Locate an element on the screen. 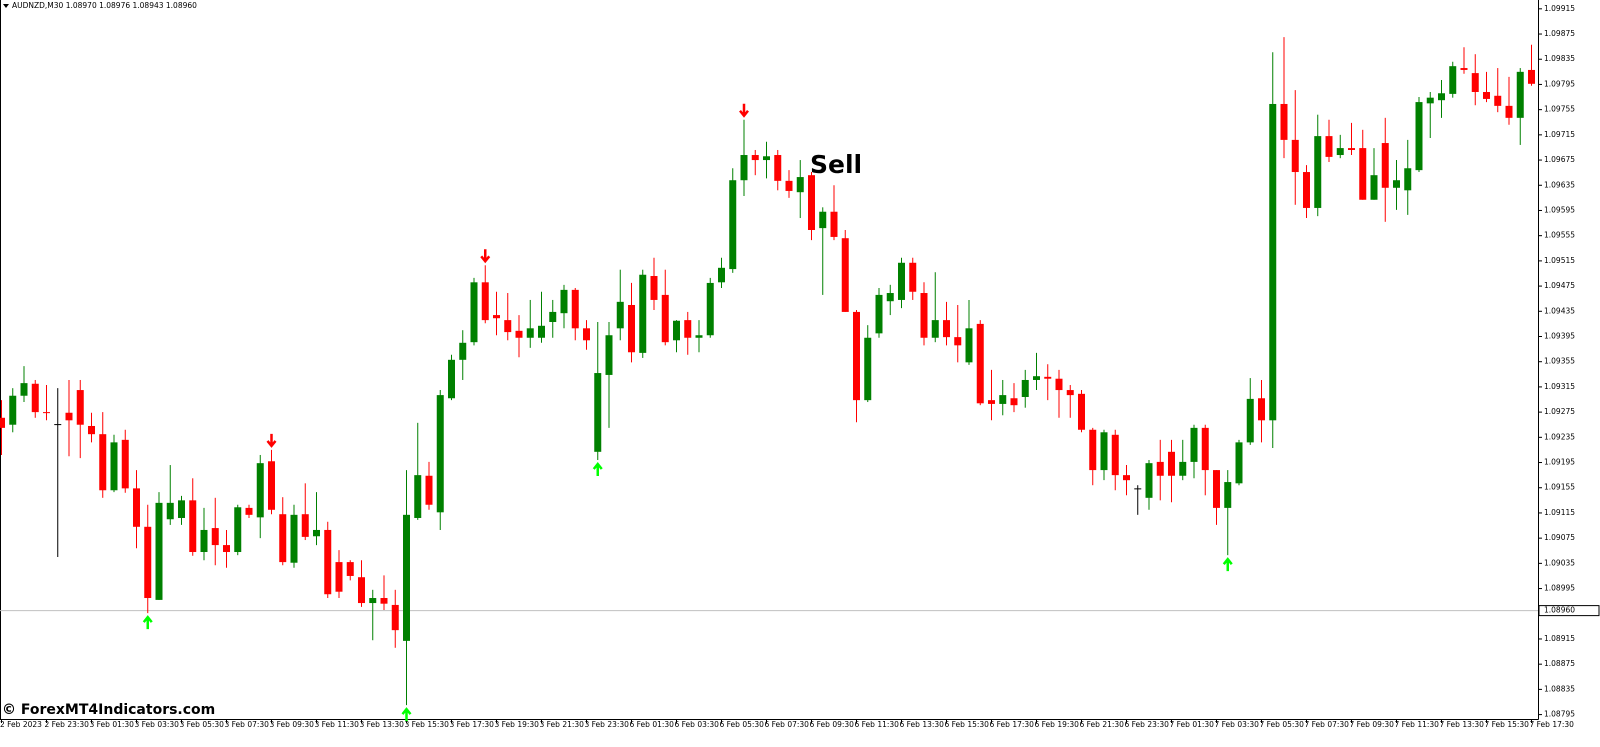  x-tick-label: 3 Feb 09:30 is located at coordinates (292, 724).